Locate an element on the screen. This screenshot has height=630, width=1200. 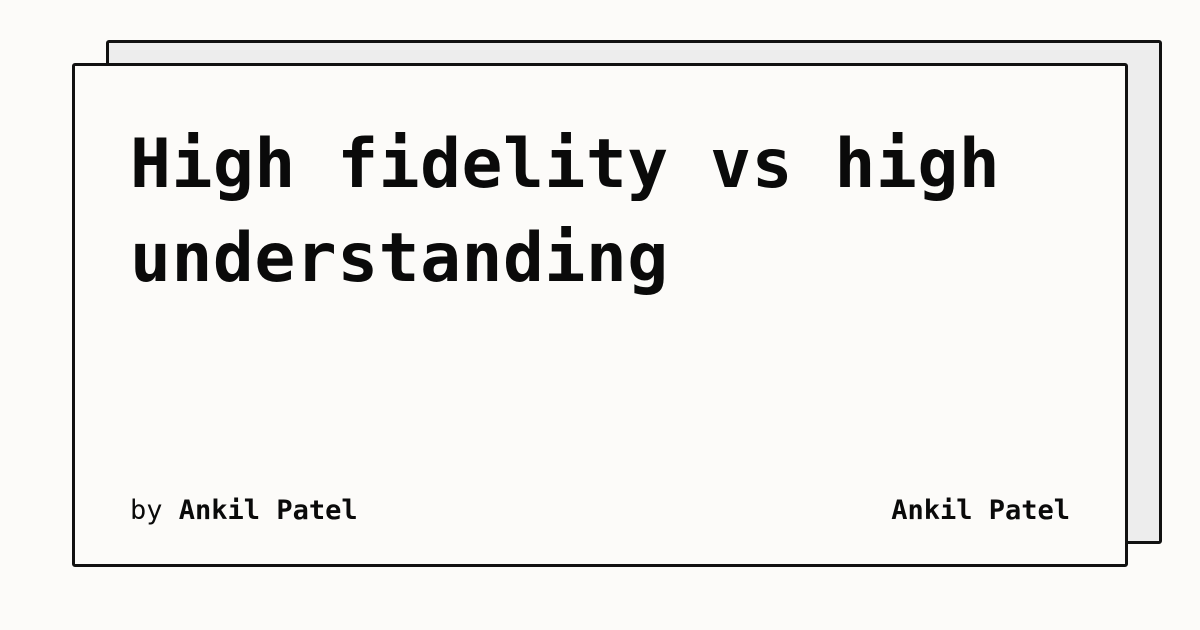
byline: by Ankil Patel is located at coordinates (244, 511).